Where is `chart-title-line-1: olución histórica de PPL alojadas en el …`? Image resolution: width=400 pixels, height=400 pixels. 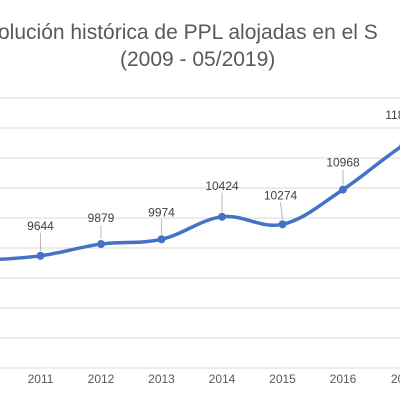 chart-title-line-1: olución histórica de PPL alojadas en el … is located at coordinates (189, 32).